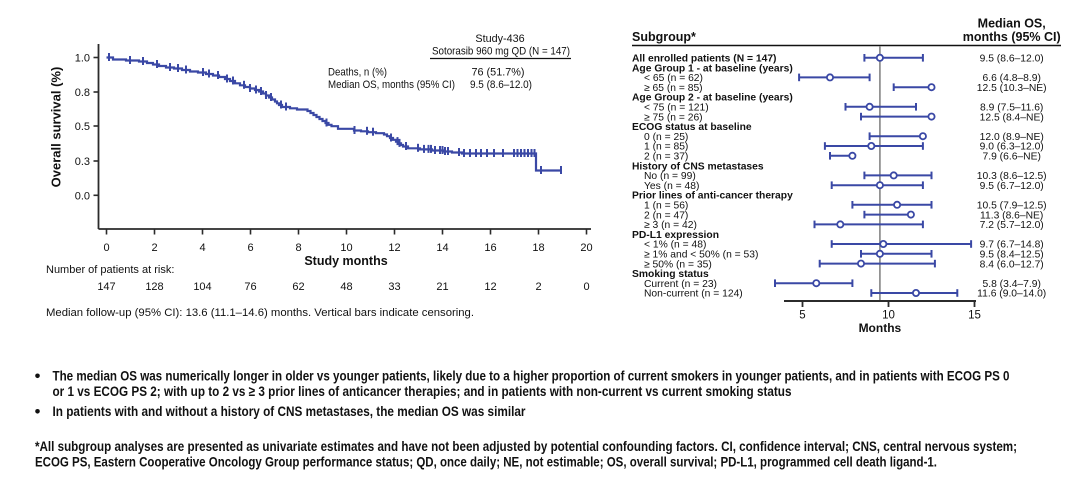 This screenshot has width=1080, height=495. I want to click on svg-text: 147, so click(106, 287).